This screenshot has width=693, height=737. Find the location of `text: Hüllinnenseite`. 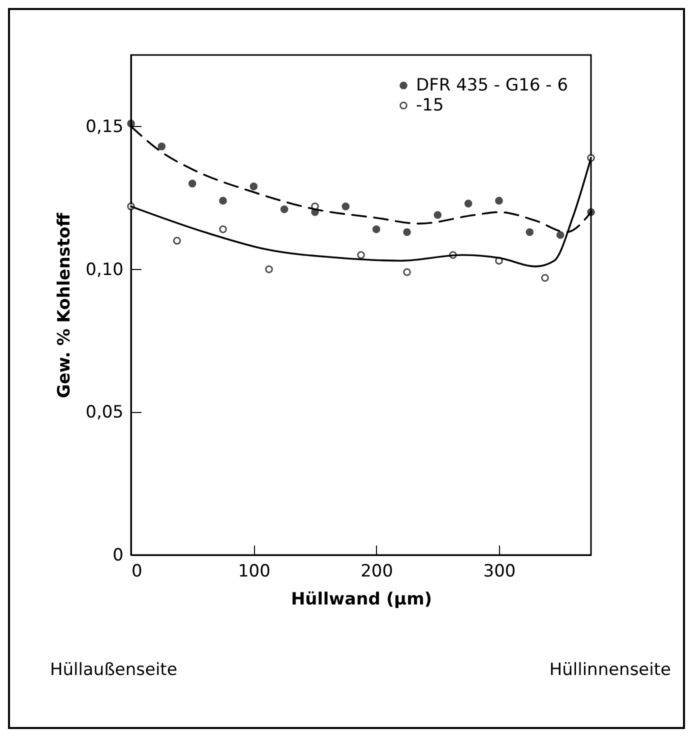

text: Hüllinnenseite is located at coordinates (610, 670).